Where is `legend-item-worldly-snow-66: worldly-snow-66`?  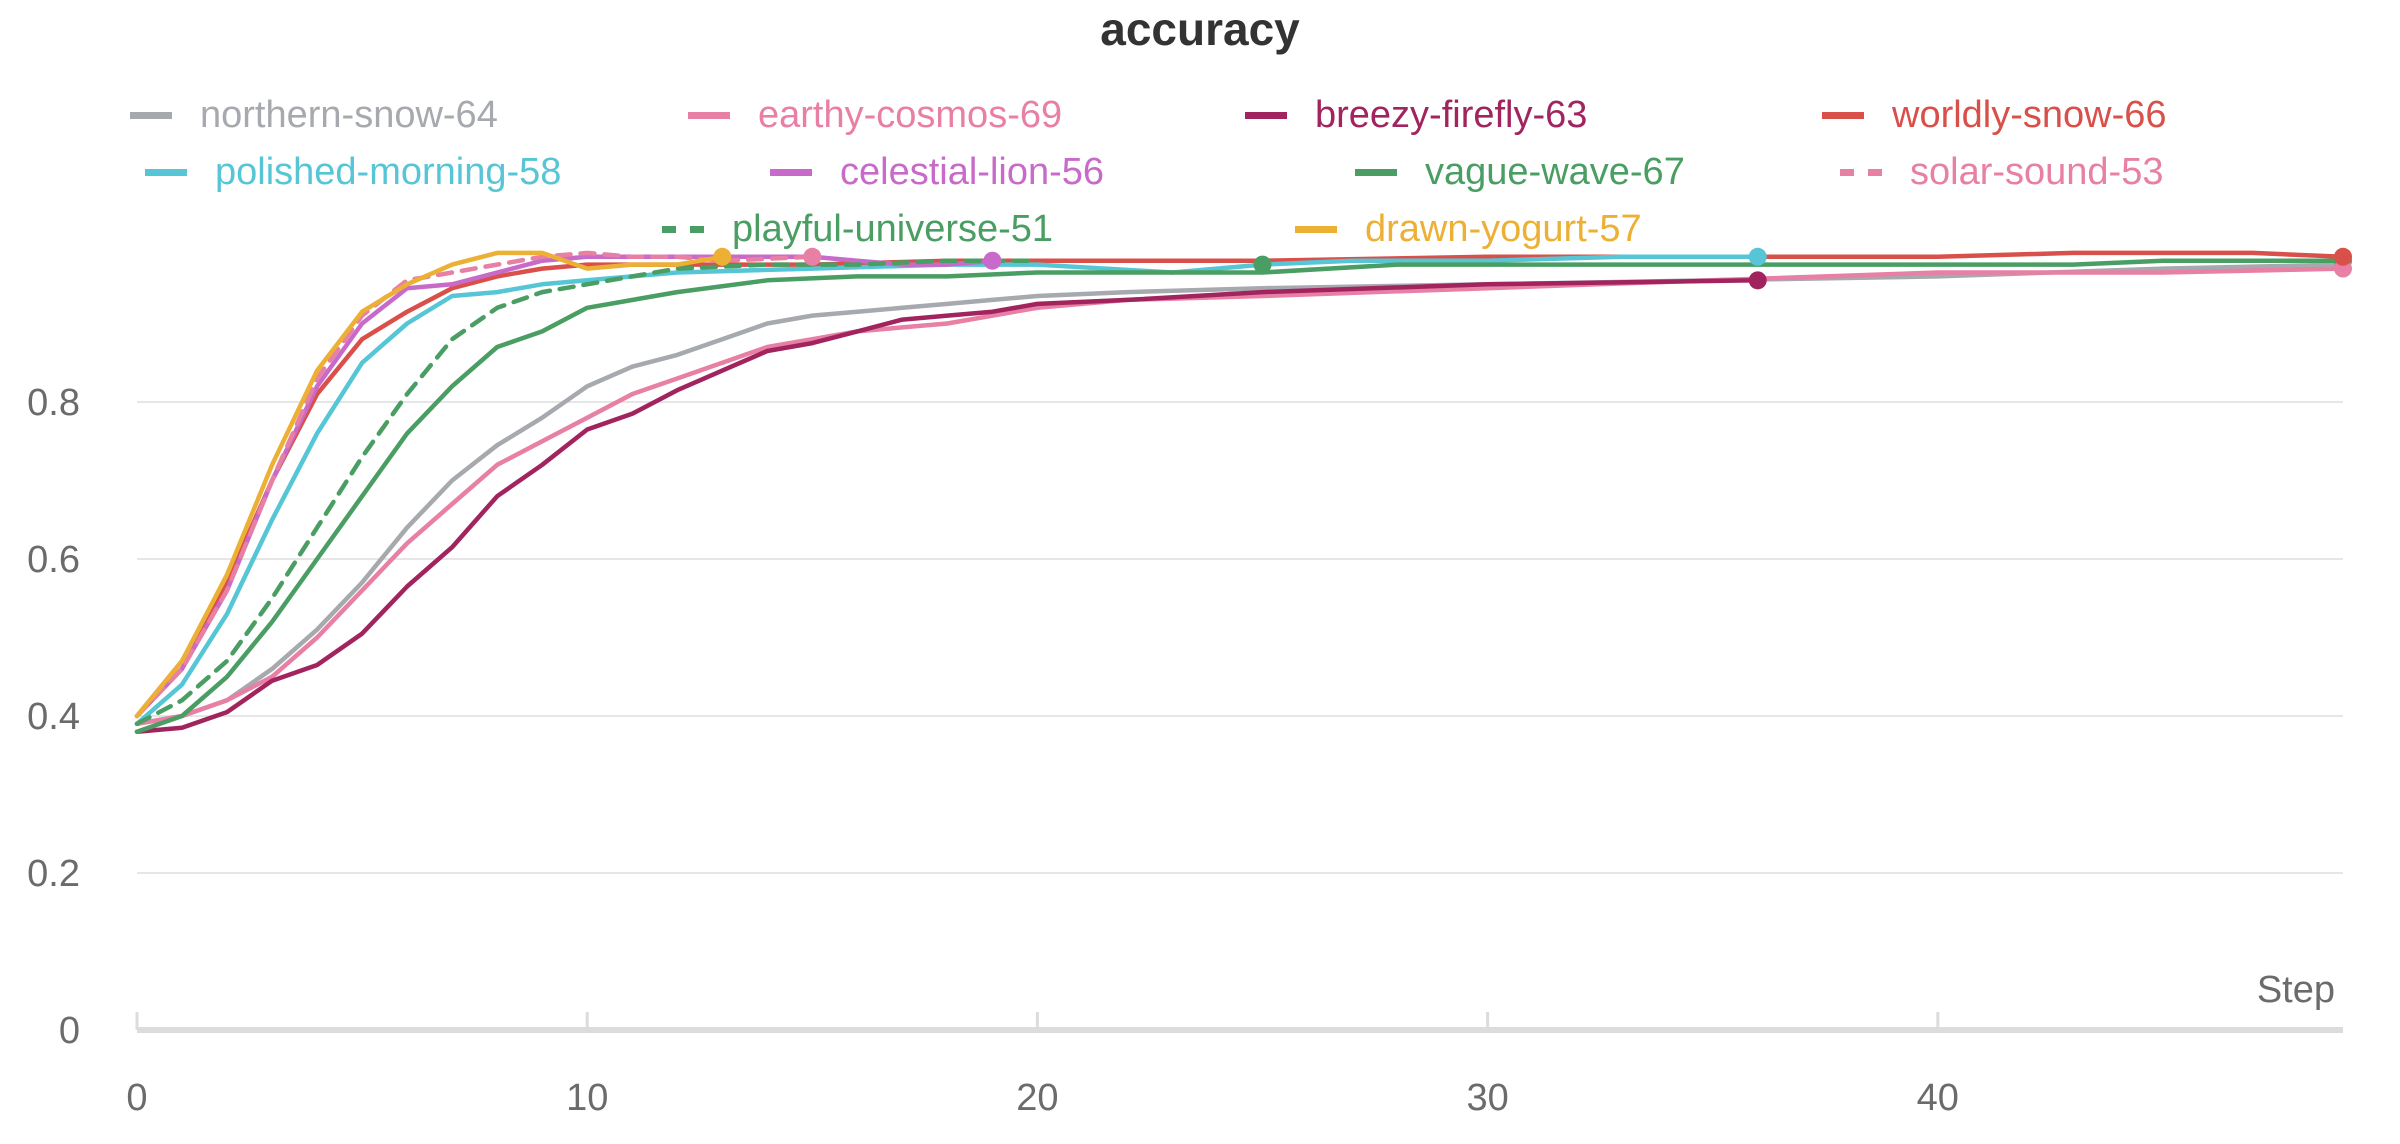
legend-item-worldly-snow-66: worldly-snow-66 is located at coordinates (1994, 115).